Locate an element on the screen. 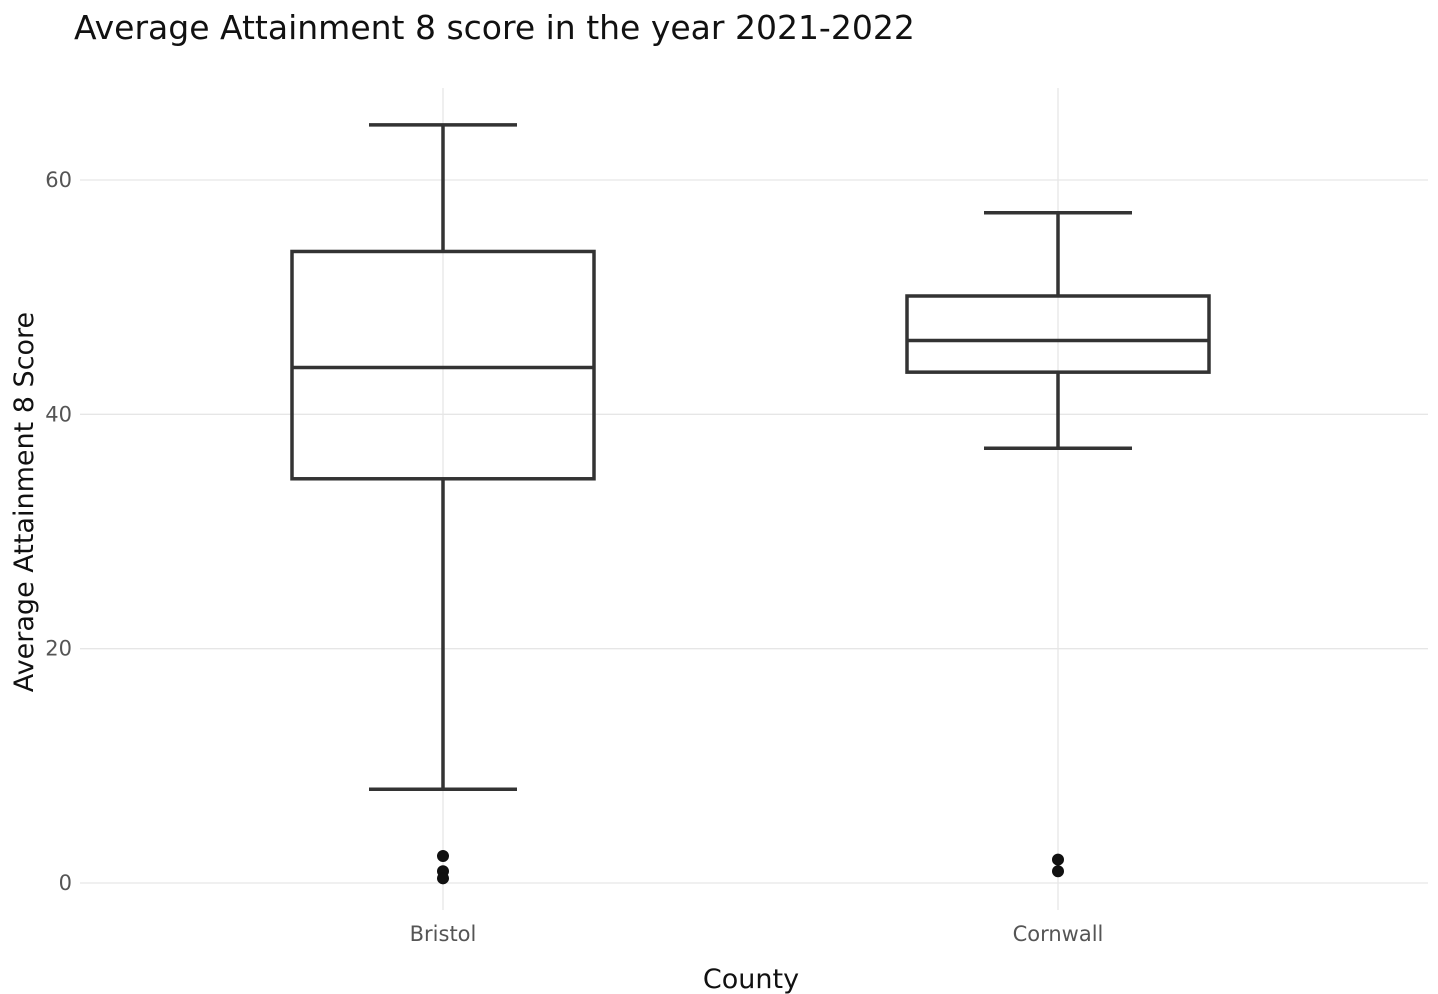  x-tick-label: Bristol is located at coordinates (443, 934).